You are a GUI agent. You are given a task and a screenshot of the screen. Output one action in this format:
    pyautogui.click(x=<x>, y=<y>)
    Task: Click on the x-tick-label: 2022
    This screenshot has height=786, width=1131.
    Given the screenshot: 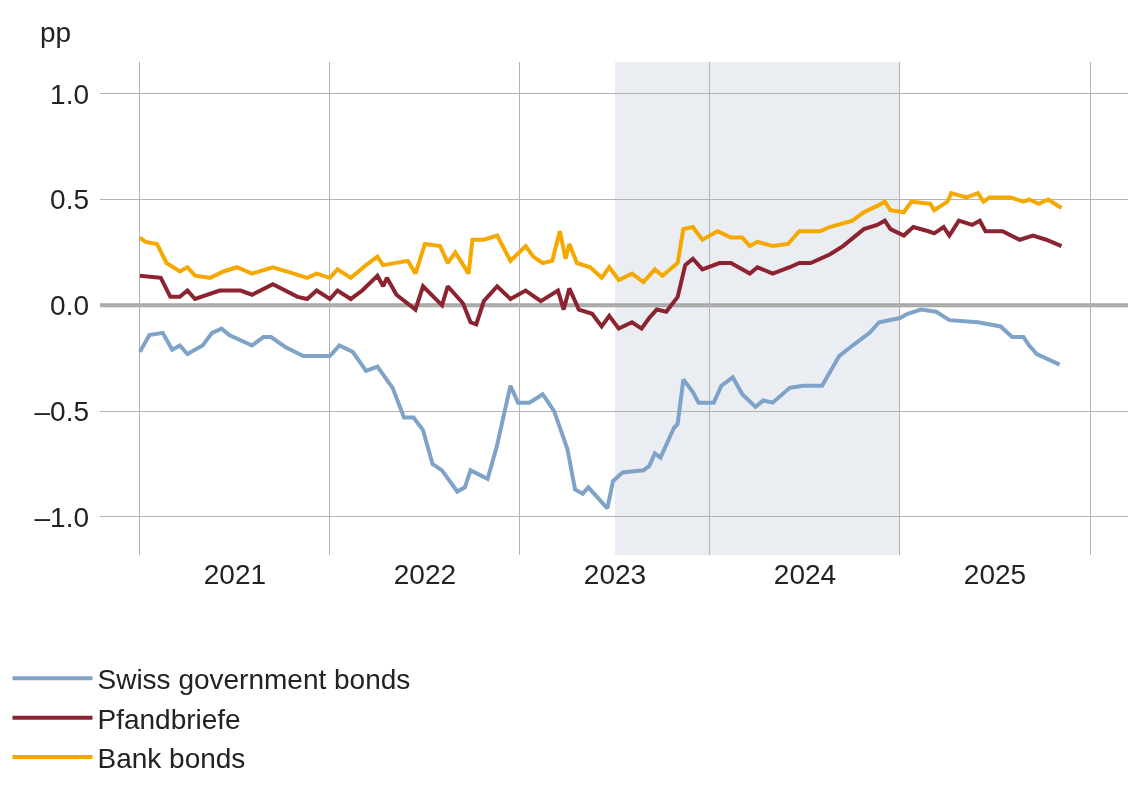 What is the action you would take?
    pyautogui.click(x=425, y=574)
    